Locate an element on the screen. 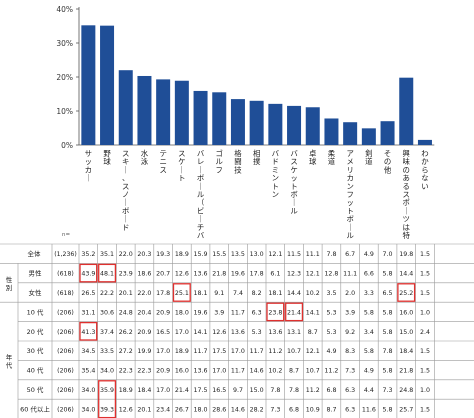 The image size is (474, 418). table-cell: 35.1 is located at coordinates (107, 254).